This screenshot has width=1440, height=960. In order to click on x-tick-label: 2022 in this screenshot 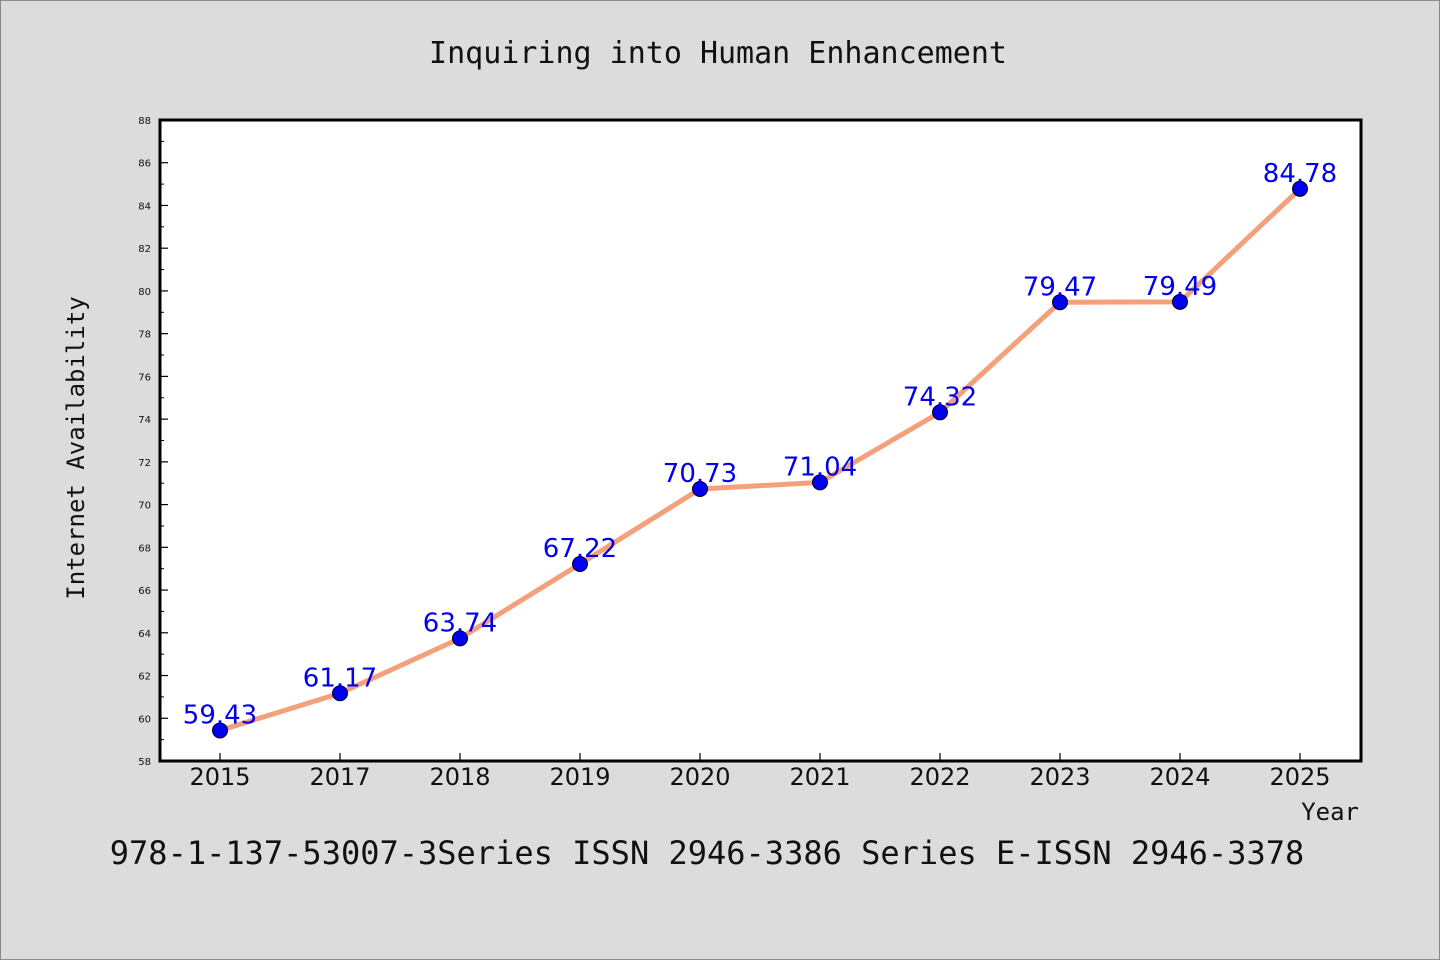, I will do `click(939, 777)`.